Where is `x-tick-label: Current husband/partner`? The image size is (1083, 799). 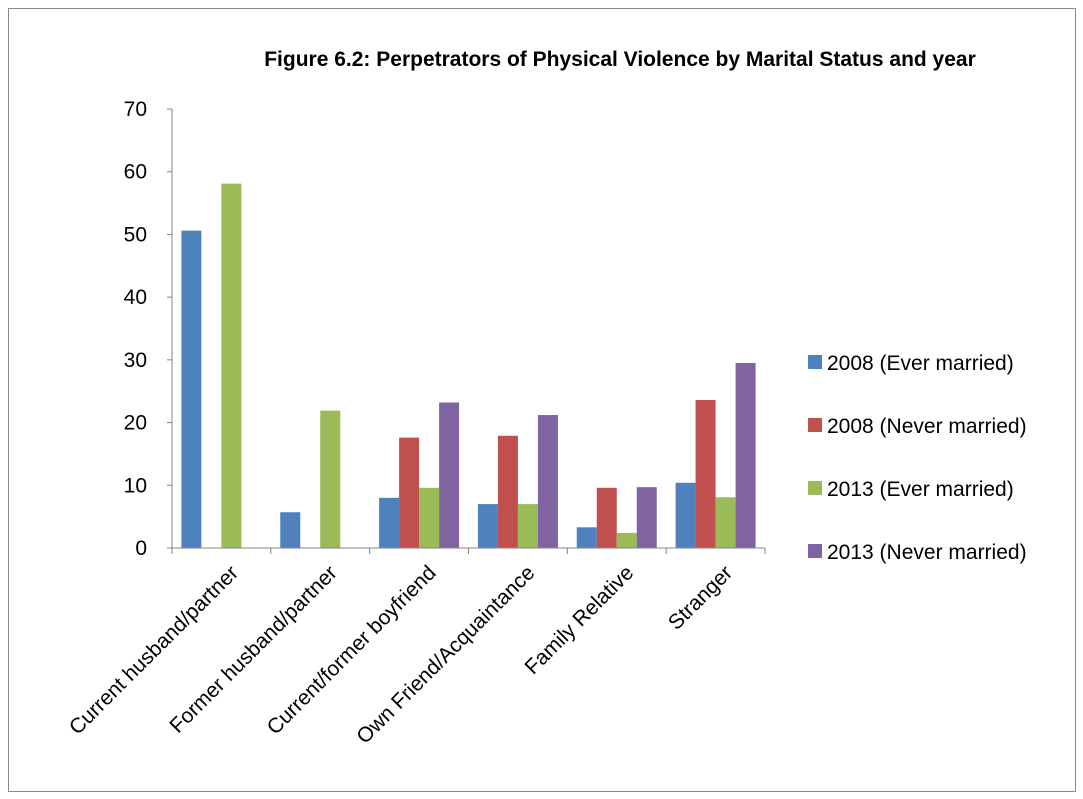
x-tick-label: Current husband/partner is located at coordinates (154, 650).